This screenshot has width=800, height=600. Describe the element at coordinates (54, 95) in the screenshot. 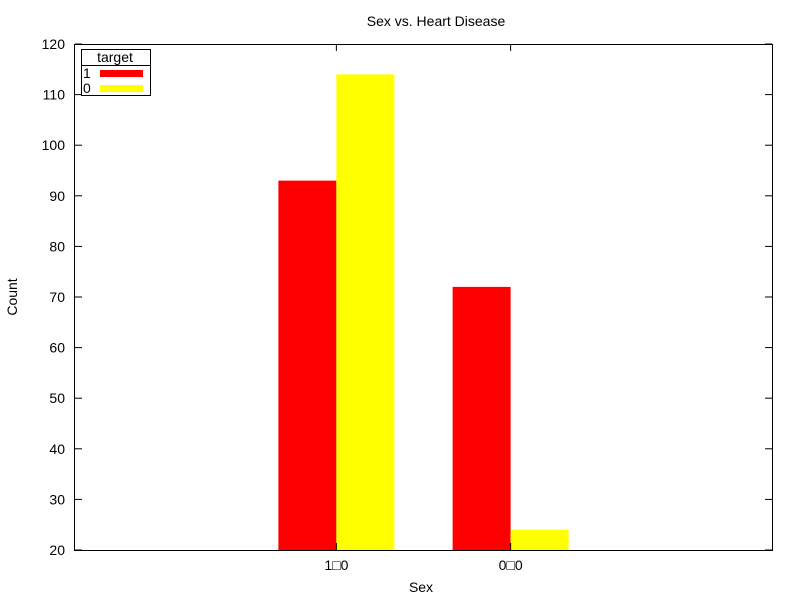

I see `y-tick-label: 110` at that location.